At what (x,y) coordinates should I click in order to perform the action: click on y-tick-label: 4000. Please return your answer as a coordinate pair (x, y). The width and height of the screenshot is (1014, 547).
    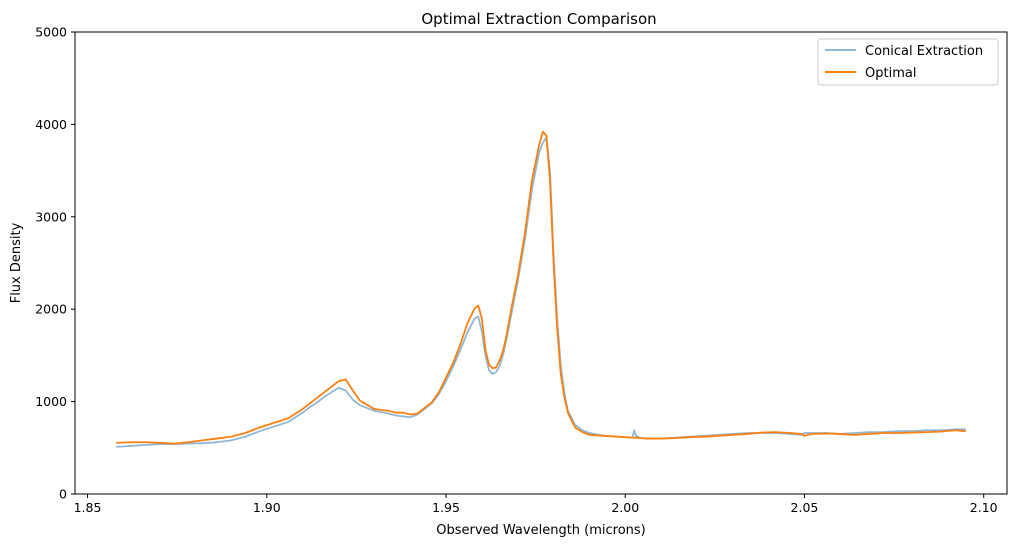
    Looking at the image, I should click on (51, 124).